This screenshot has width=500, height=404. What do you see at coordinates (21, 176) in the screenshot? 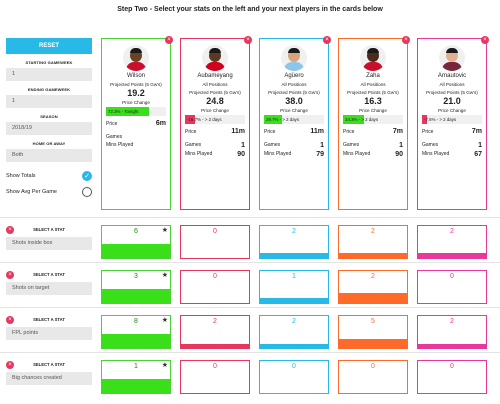
I see `show-totals-label: Show Totals` at bounding box center [21, 176].